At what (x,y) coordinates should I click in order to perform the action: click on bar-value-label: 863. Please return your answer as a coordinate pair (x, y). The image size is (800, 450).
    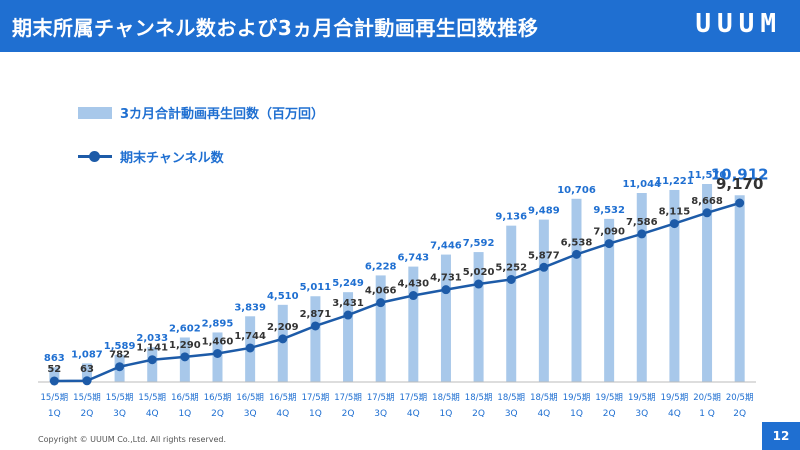
    Looking at the image, I should click on (54, 358).